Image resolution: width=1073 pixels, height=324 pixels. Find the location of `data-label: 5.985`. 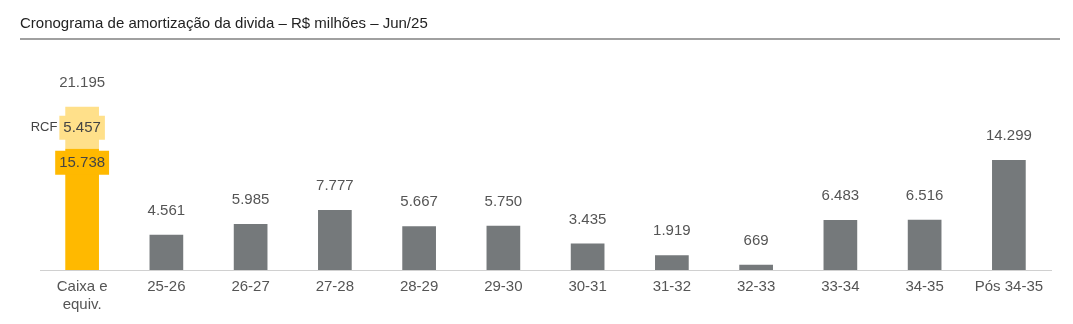

data-label: 5.985 is located at coordinates (250, 199).